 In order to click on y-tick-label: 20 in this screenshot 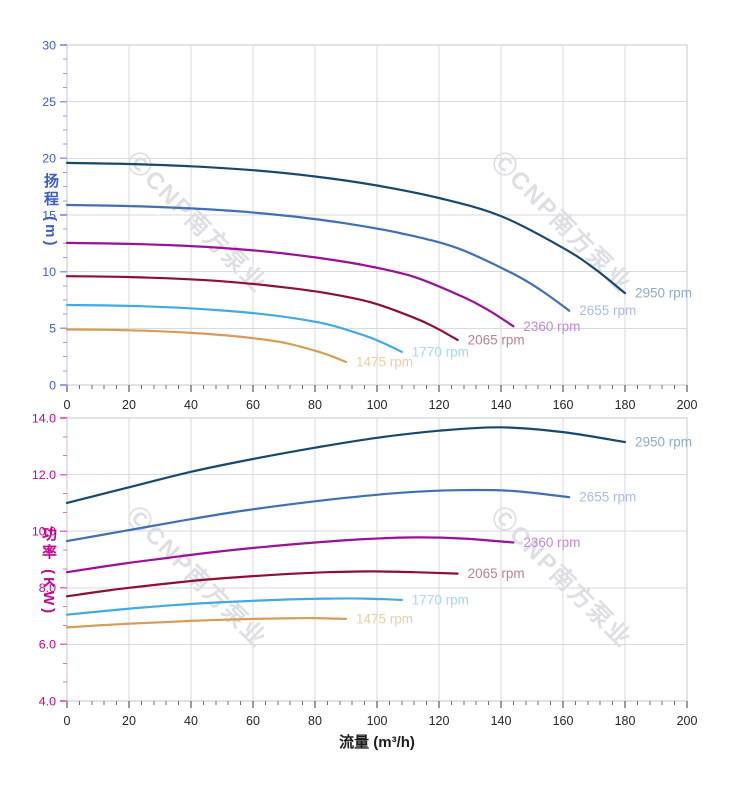, I will do `click(49, 159)`.